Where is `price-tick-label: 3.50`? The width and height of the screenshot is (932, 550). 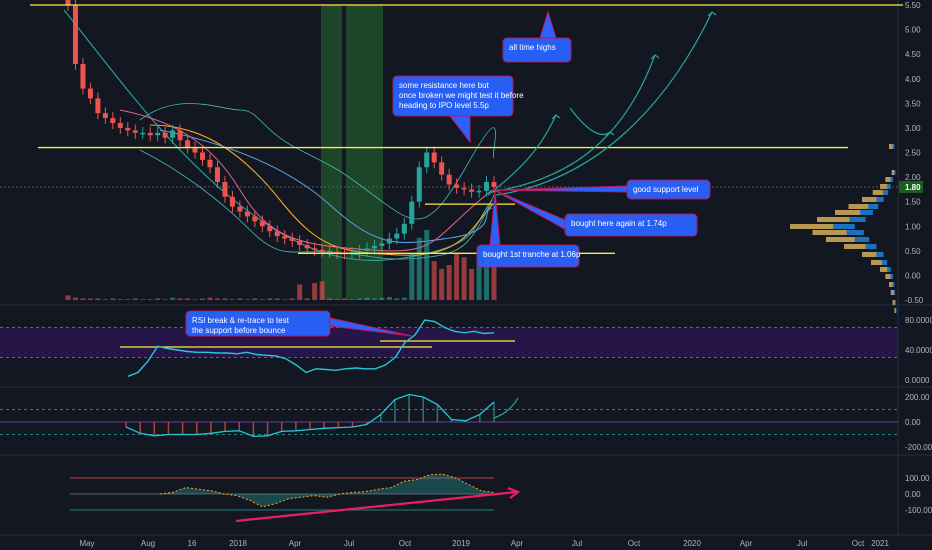 price-tick-label: 3.50 is located at coordinates (913, 103).